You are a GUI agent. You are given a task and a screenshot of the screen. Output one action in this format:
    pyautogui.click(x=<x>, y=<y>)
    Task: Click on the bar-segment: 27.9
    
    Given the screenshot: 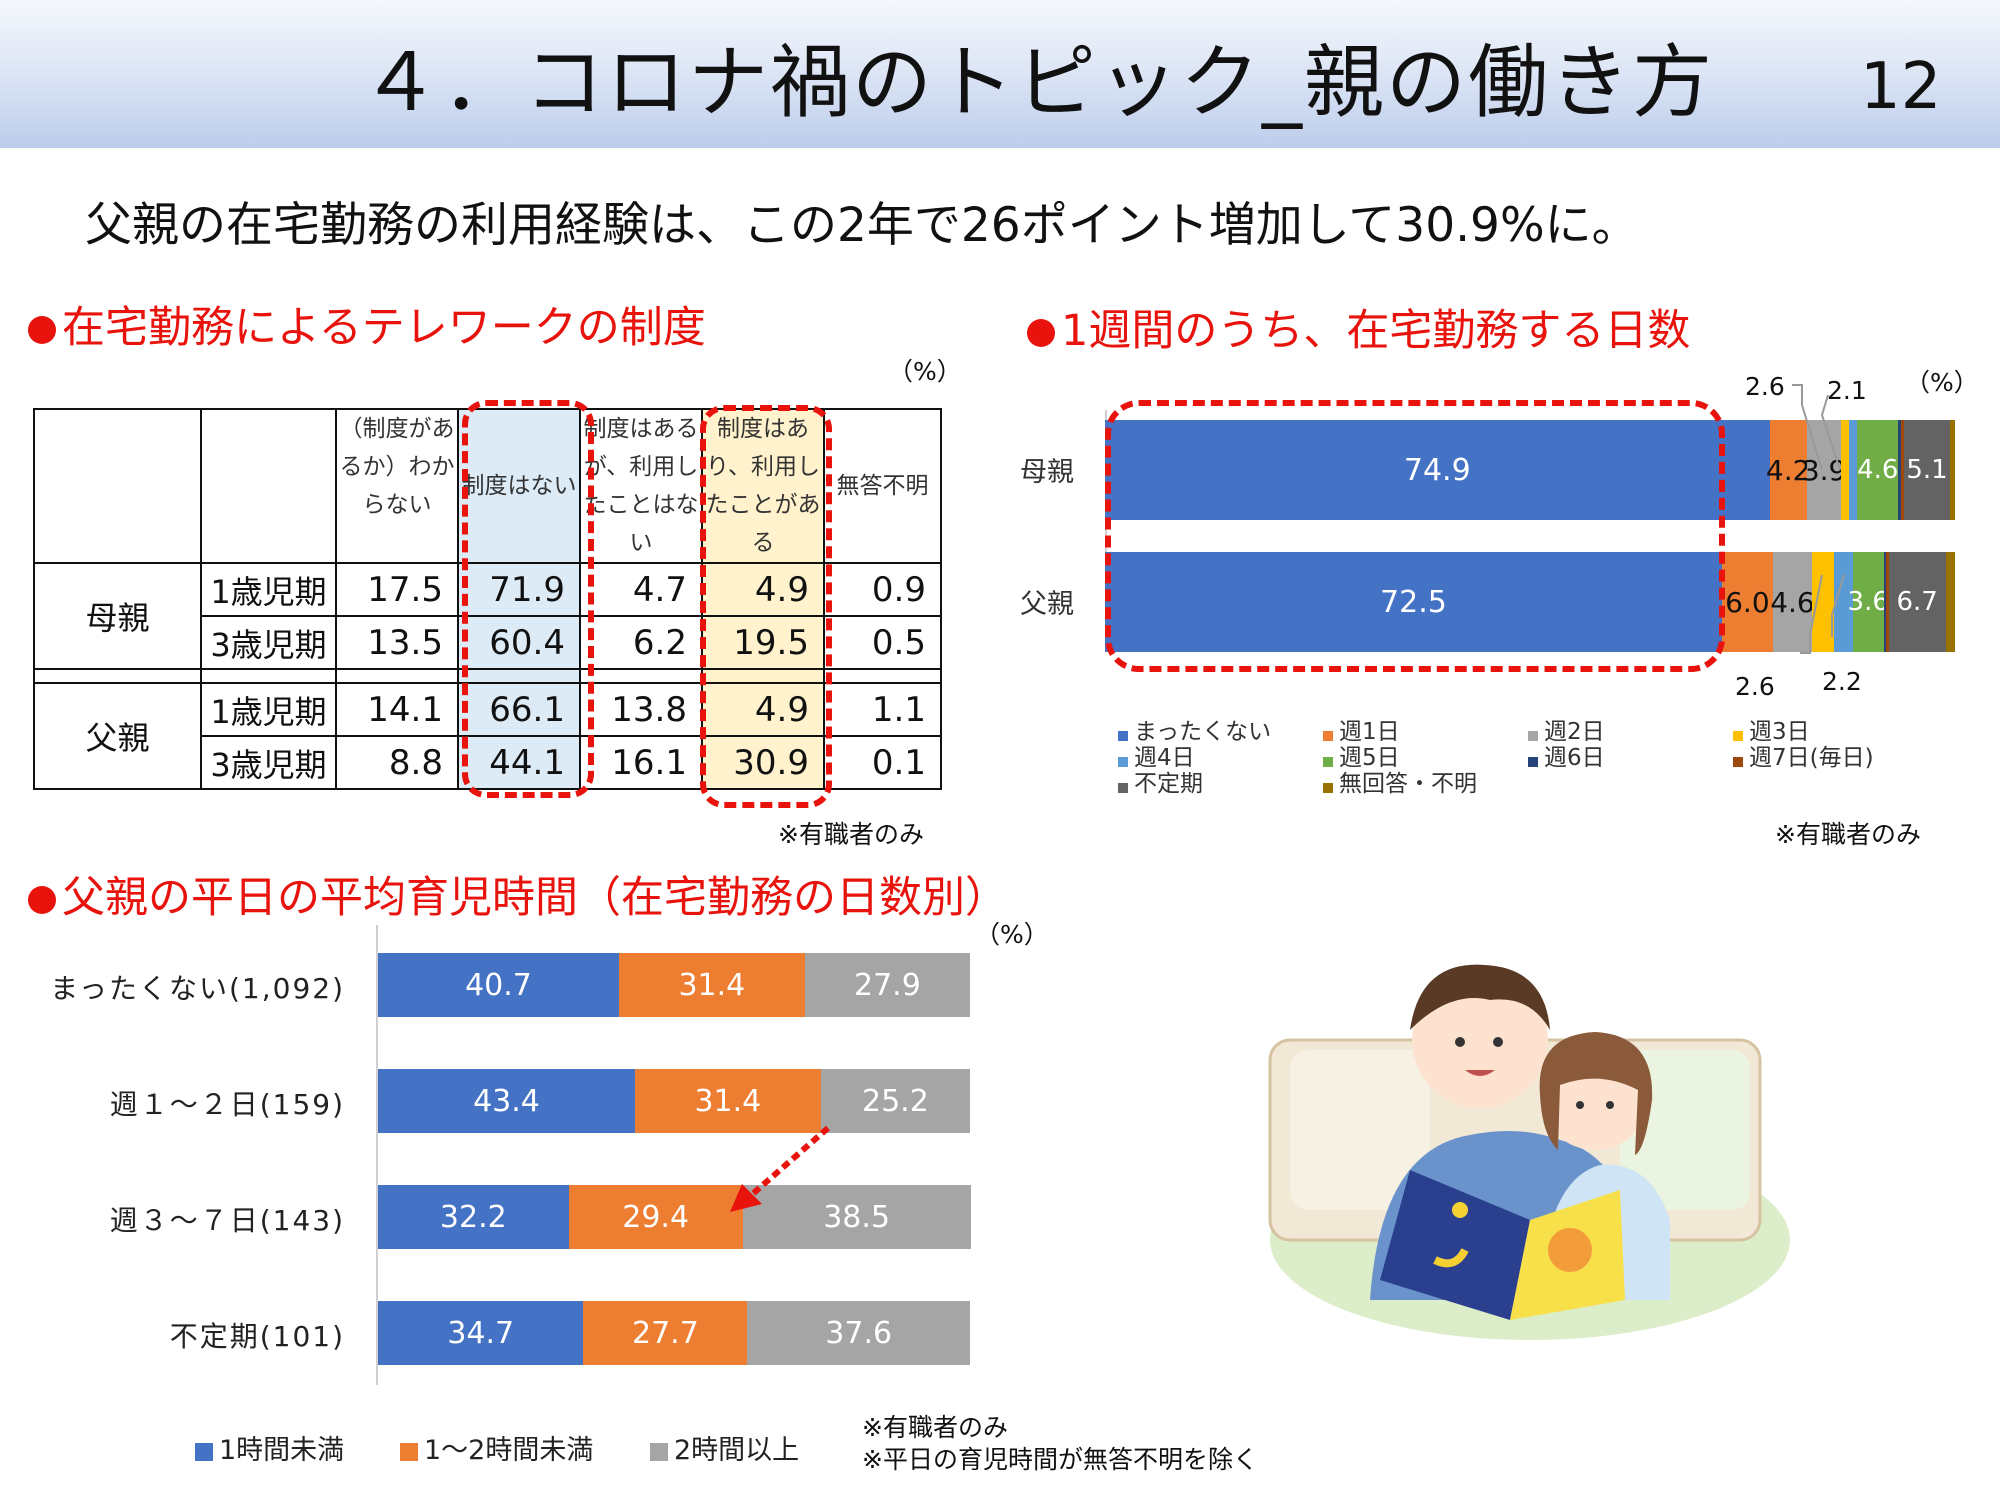 What is the action you would take?
    pyautogui.click(x=887, y=985)
    